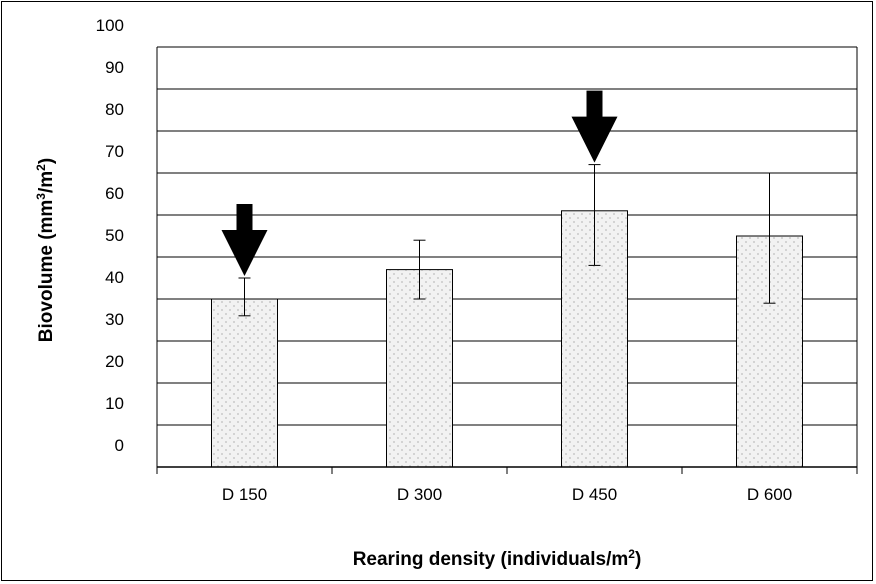  I want to click on y-tick-label: 40, so click(114, 277).